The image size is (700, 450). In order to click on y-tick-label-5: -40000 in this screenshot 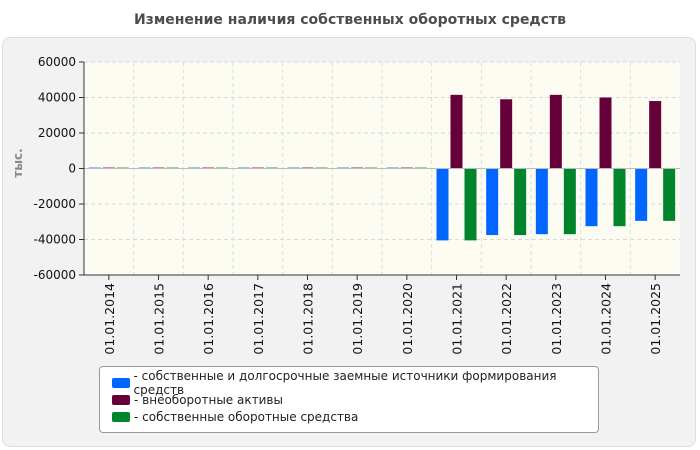, I will do `click(54, 240)`.